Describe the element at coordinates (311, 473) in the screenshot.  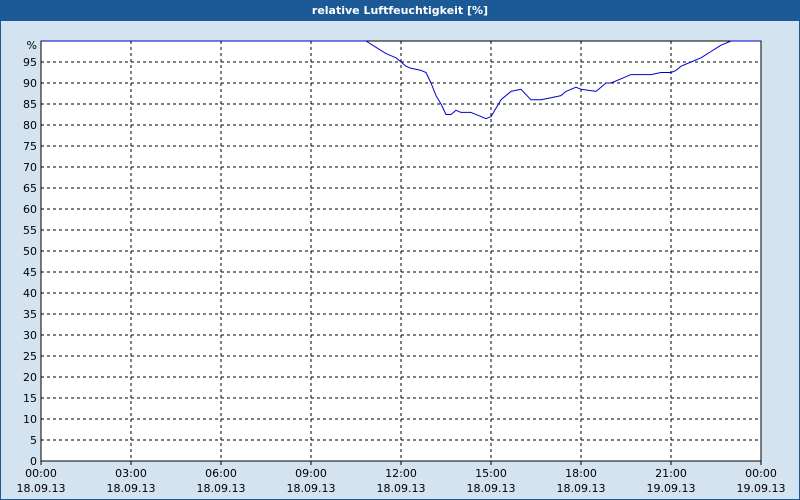
I see `x-tick-time-label: 09:00` at that location.